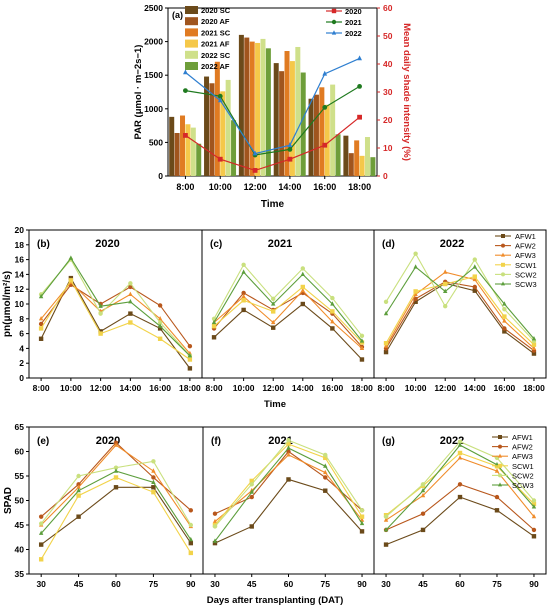  I want to click on panel-c-line-SCW1, so click(288, 314).